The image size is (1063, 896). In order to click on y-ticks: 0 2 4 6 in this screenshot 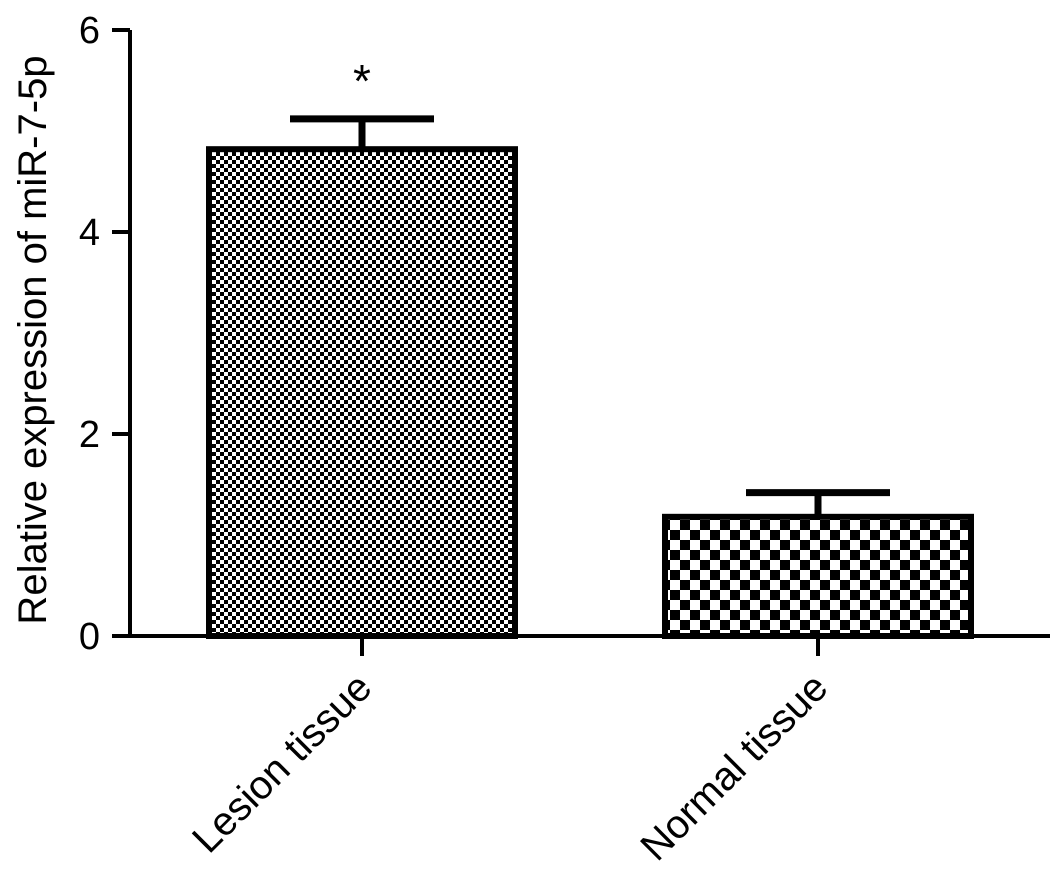, I will do `click(104, 334)`.